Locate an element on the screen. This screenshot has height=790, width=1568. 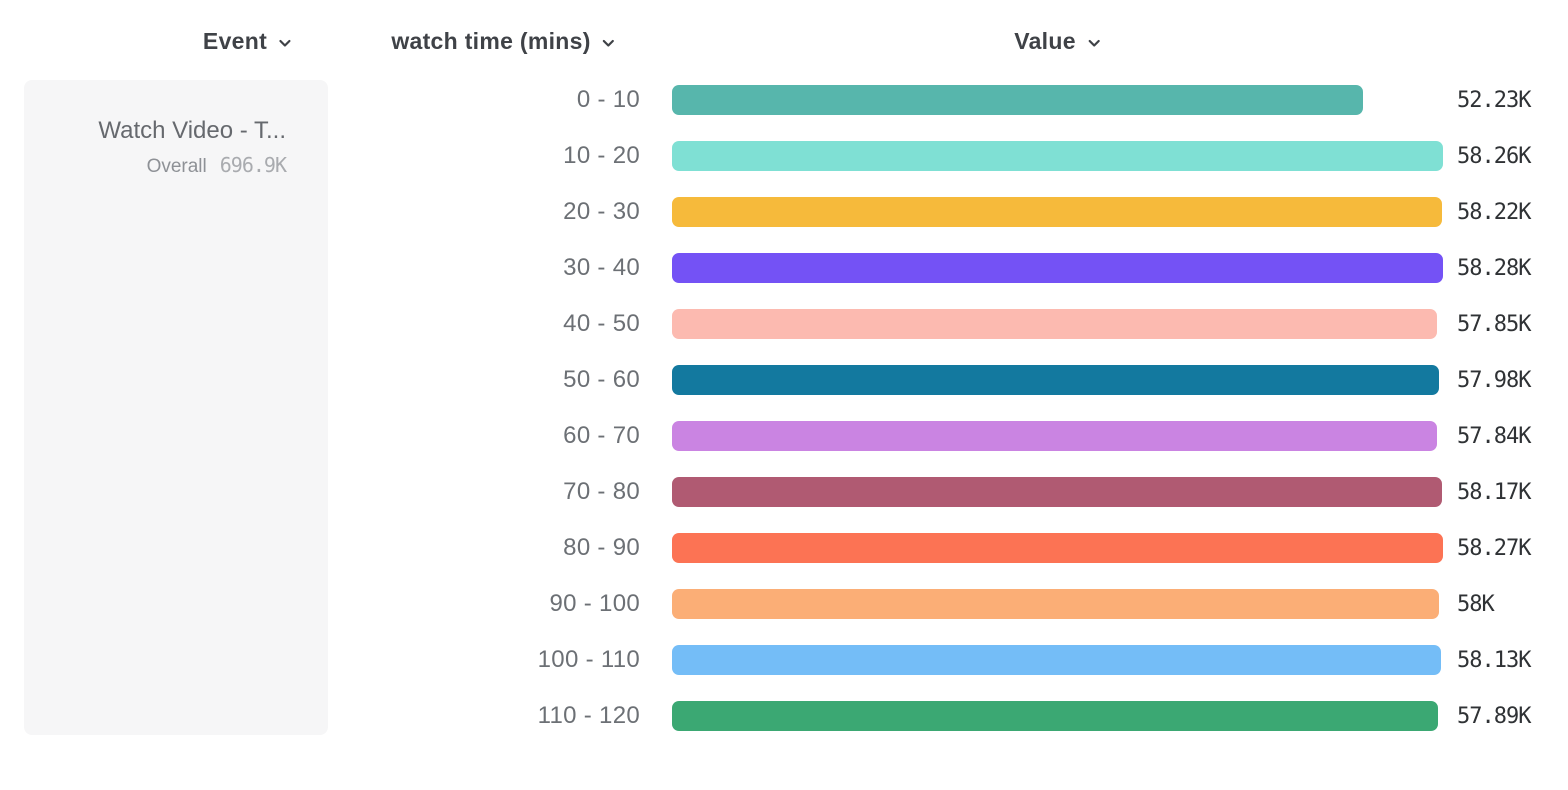
bar-row: 20 - 30 58.22K is located at coordinates (784, 212).